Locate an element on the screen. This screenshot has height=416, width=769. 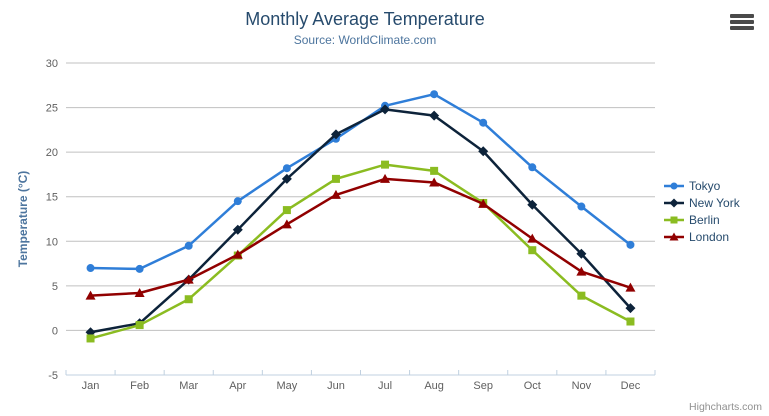
hamburger-menu-icon is located at coordinates (742, 22).